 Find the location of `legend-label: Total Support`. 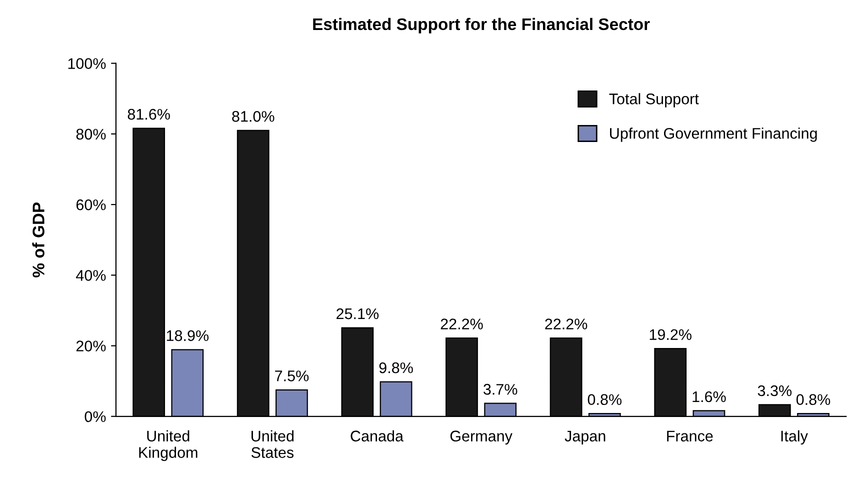

legend-label: Total Support is located at coordinates (654, 100).